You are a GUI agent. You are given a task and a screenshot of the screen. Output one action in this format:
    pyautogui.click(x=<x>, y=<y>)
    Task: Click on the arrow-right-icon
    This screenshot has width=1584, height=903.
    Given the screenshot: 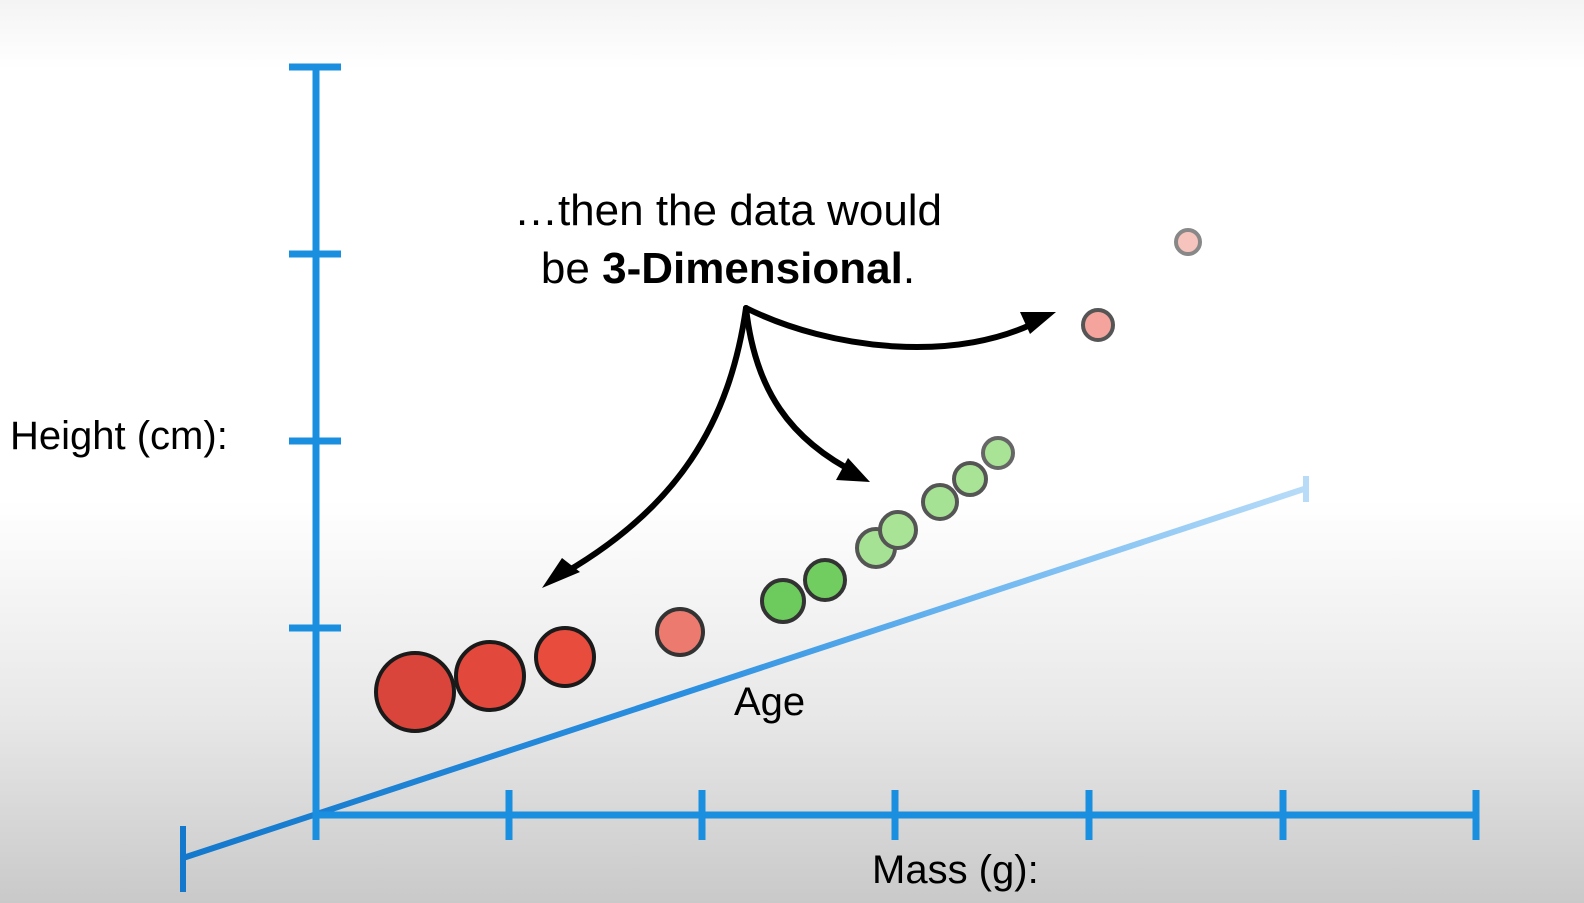 What is the action you would take?
    pyautogui.click(x=895, y=327)
    